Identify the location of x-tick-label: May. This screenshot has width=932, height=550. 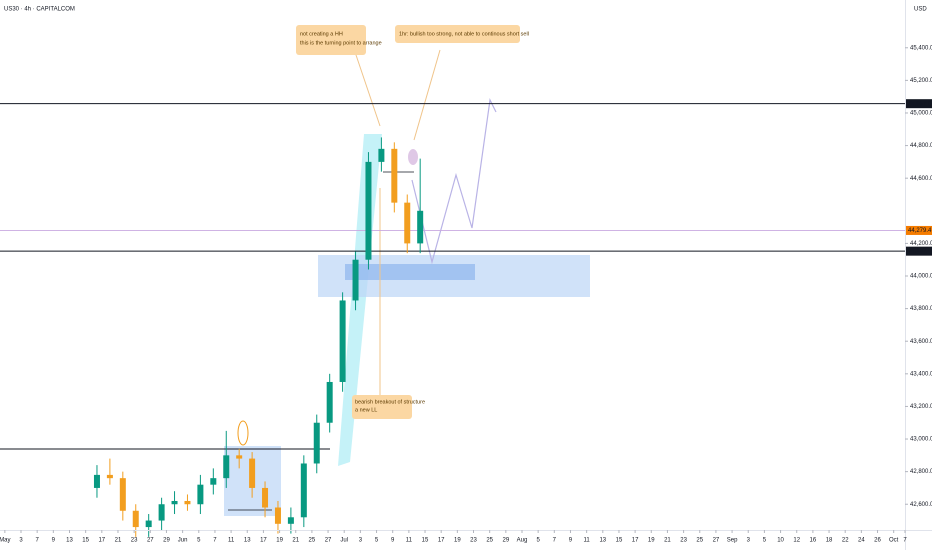
(5, 541).